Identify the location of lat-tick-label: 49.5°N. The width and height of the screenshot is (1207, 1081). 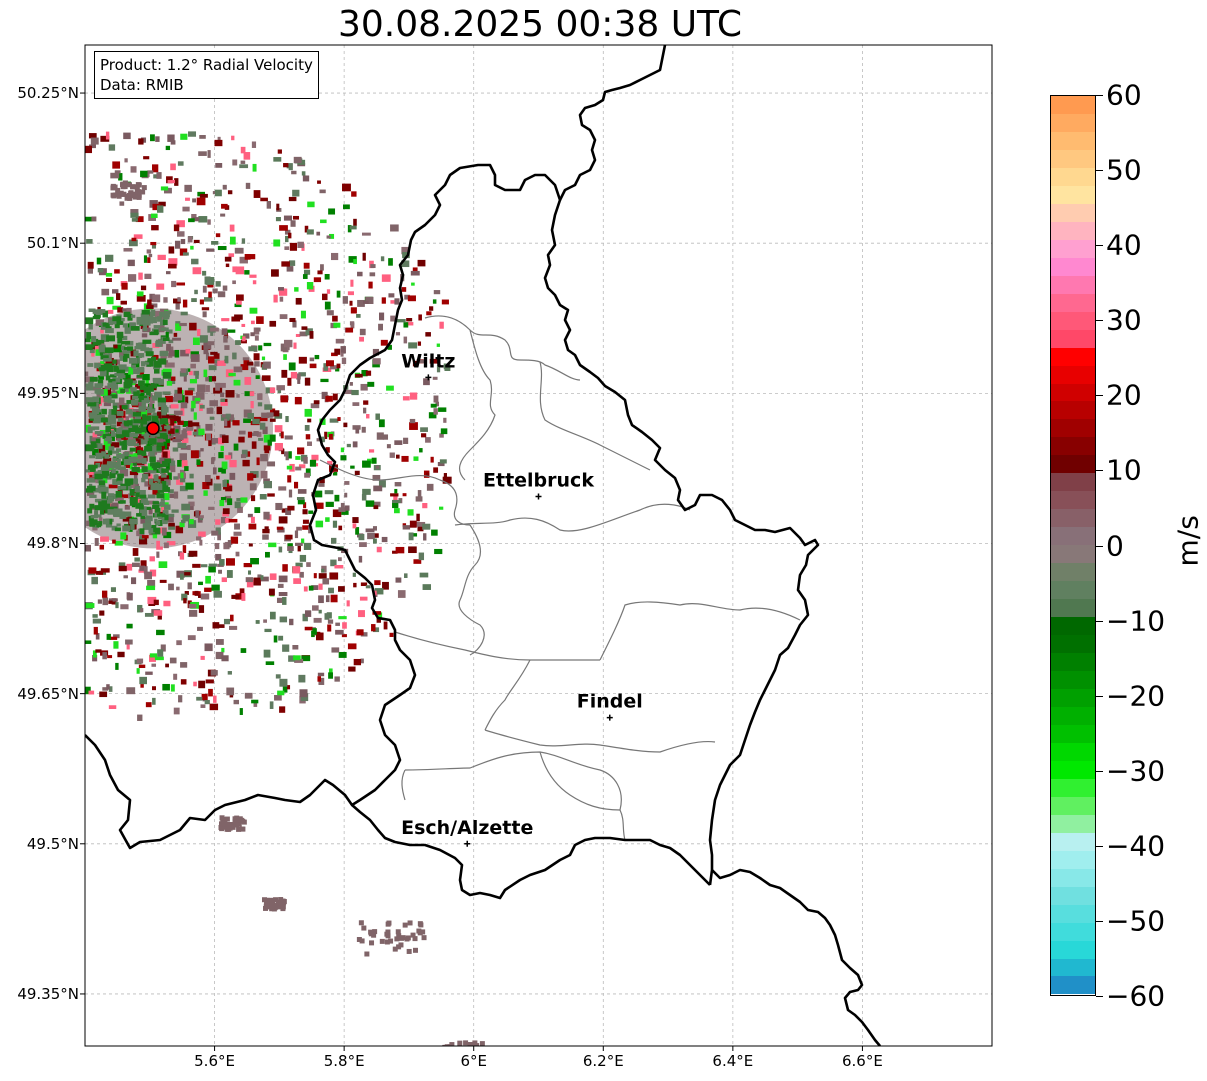
(52, 843).